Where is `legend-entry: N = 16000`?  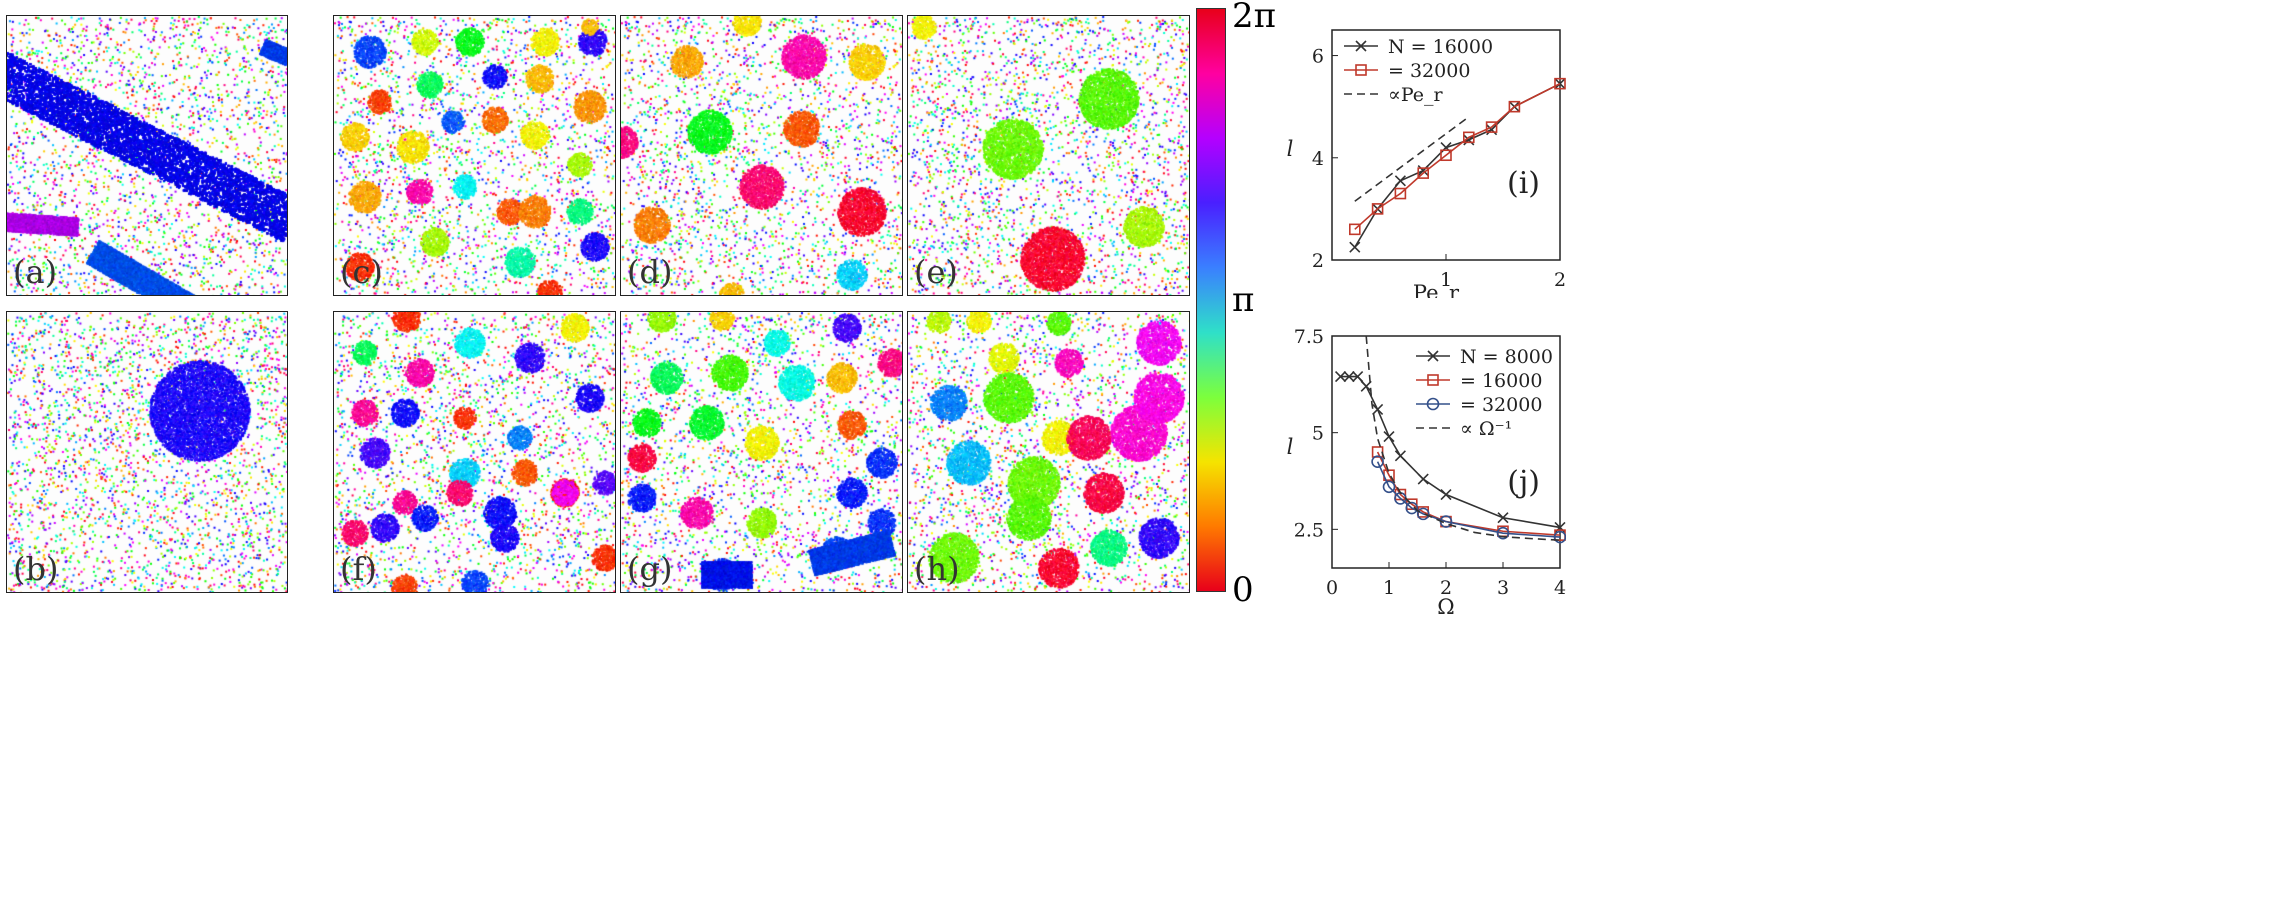 legend-entry: N = 16000 is located at coordinates (1440, 47).